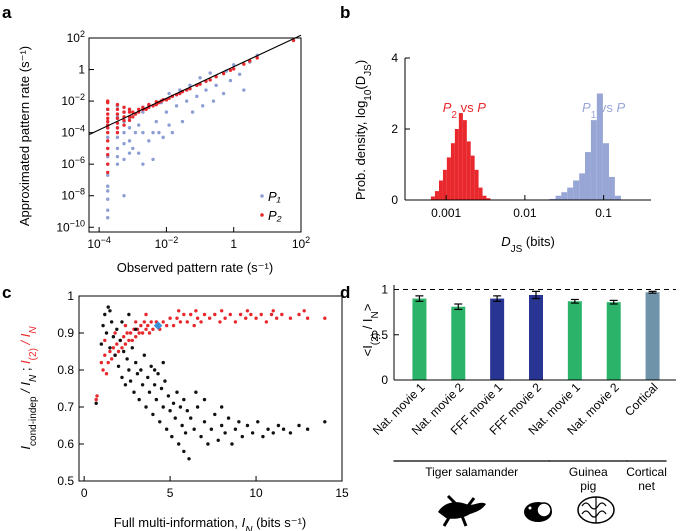  I want to click on a-xtick-label-0: 10−4, so click(99, 243).